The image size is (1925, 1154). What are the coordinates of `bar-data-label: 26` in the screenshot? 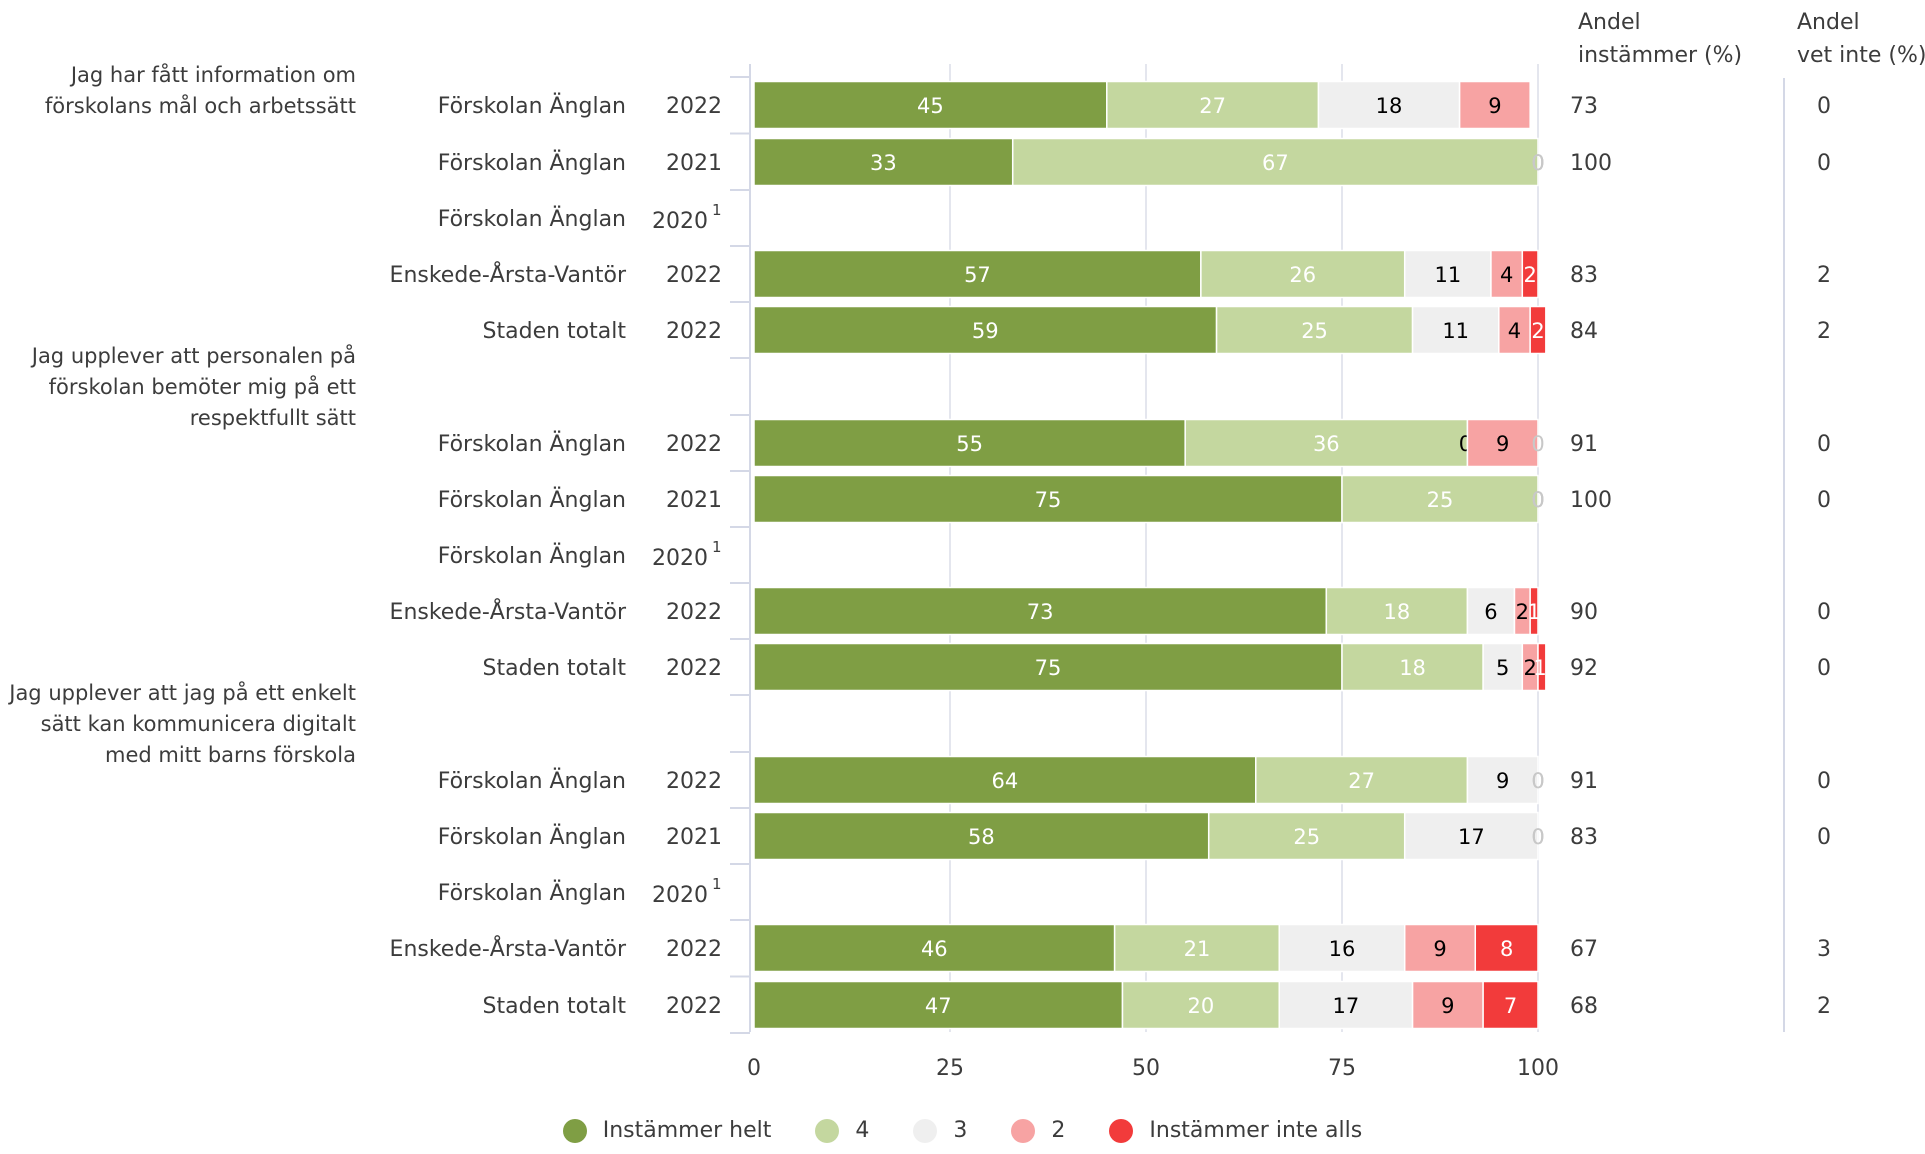 It's located at (1302, 275).